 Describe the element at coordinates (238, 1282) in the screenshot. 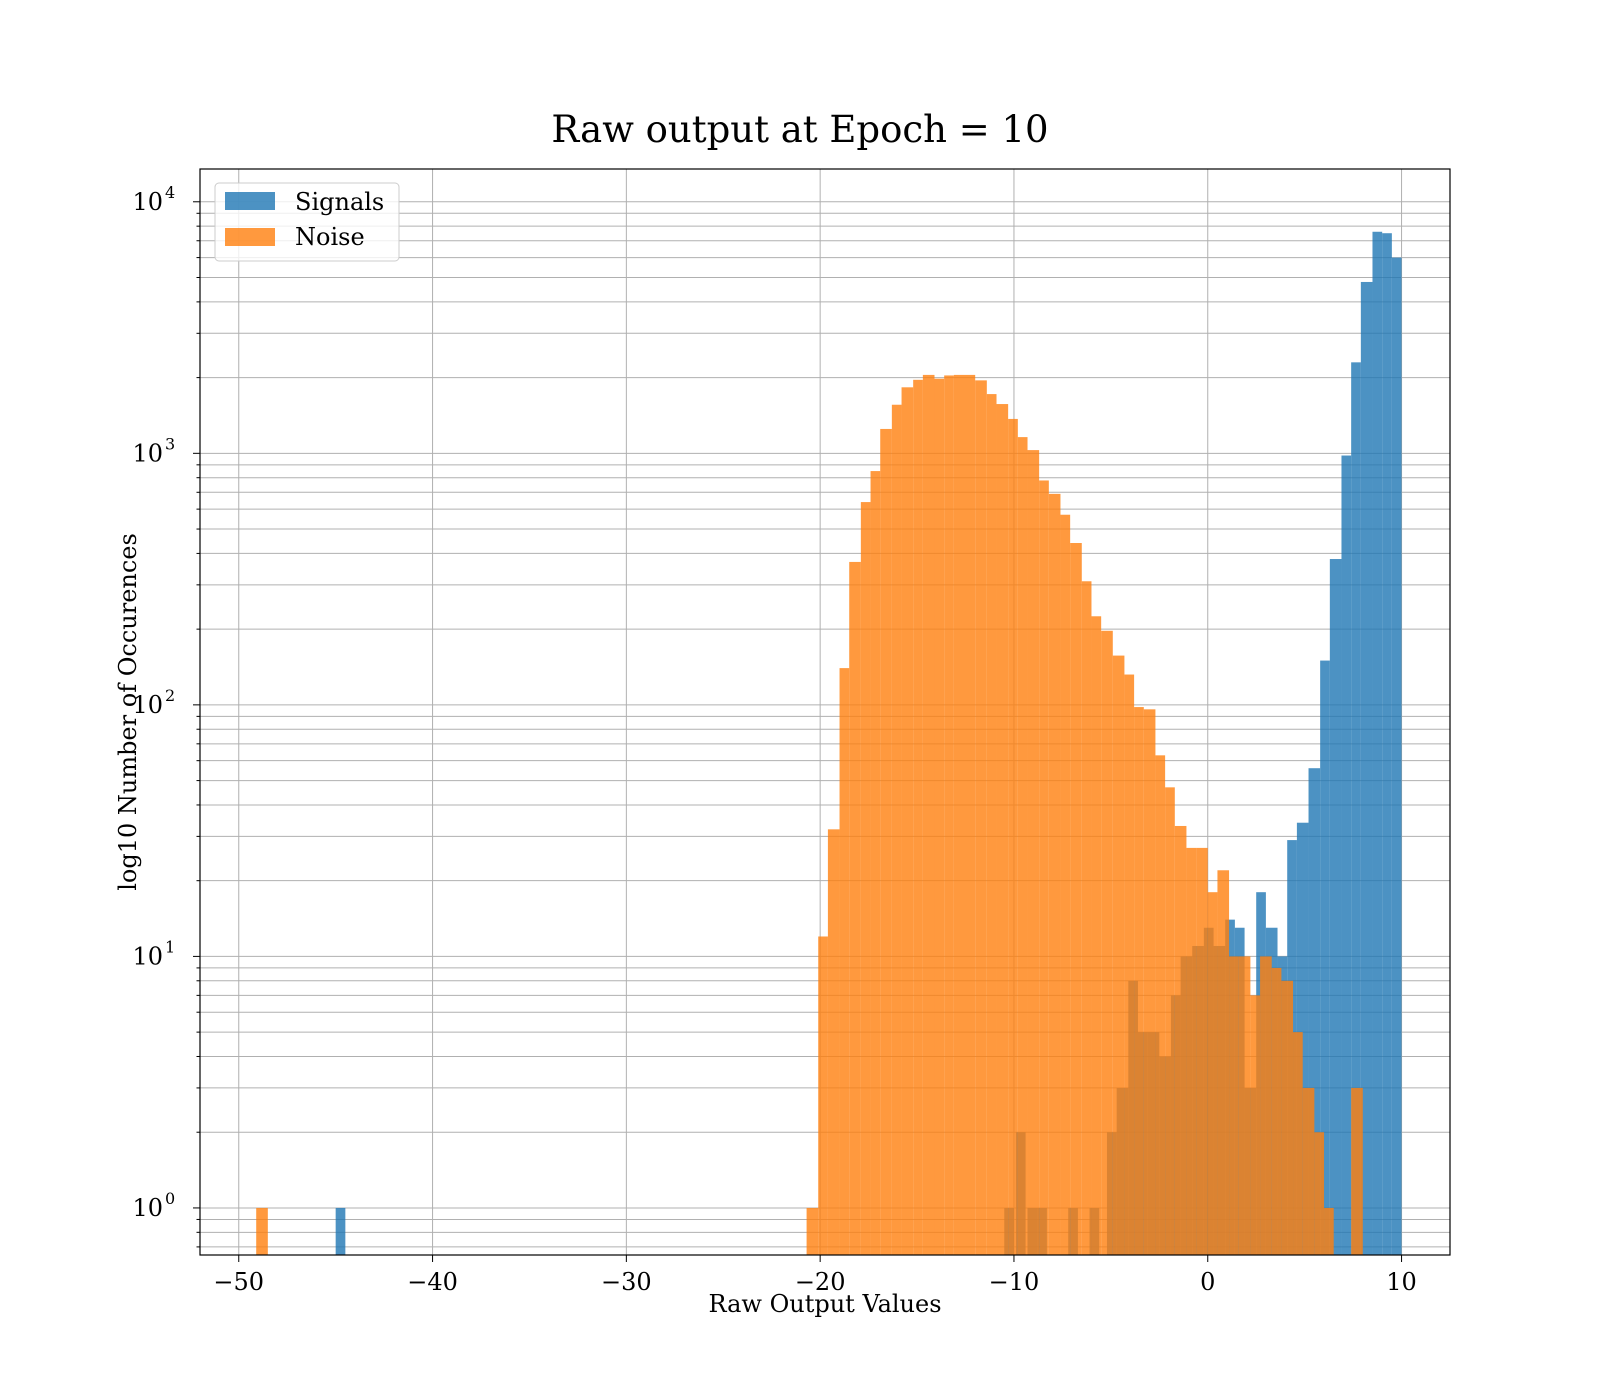

I see `x-tick-label: −50` at that location.